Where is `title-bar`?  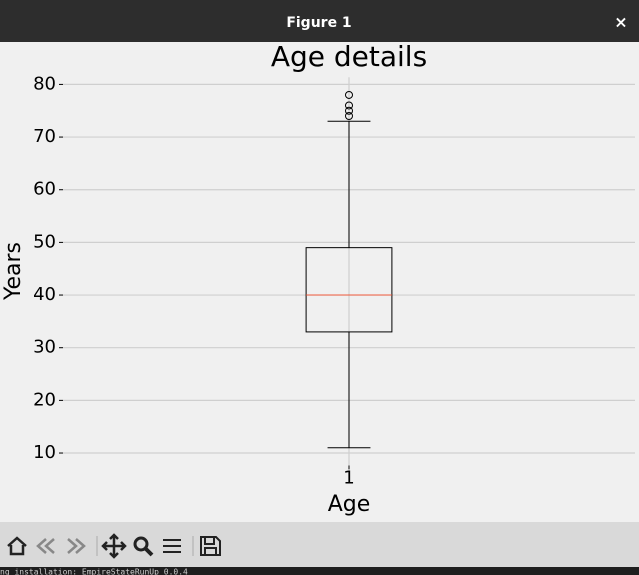
title-bar is located at coordinates (319, 21).